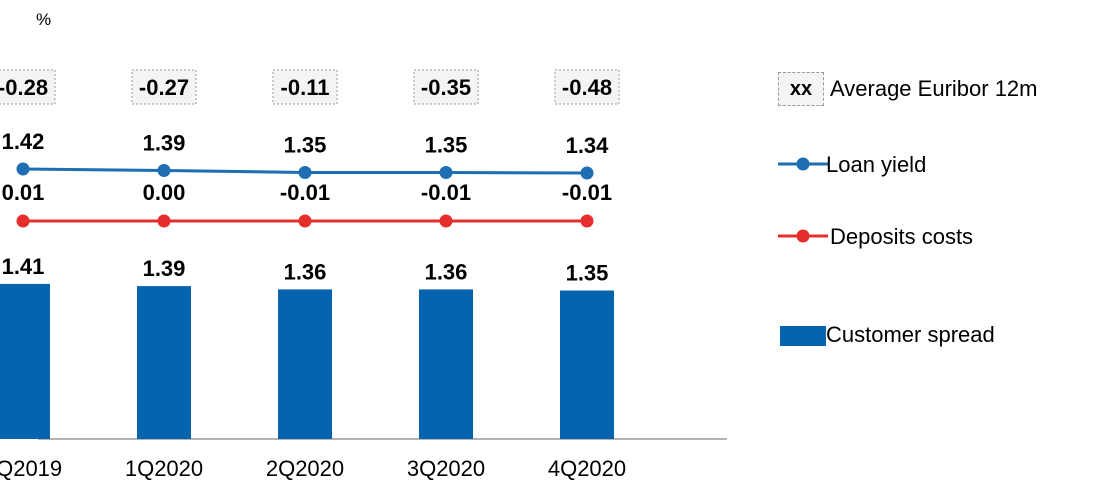 Image resolution: width=1099 pixels, height=486 pixels. What do you see at coordinates (587, 468) in the screenshot?
I see `x-tick-label: 4Q2020` at bounding box center [587, 468].